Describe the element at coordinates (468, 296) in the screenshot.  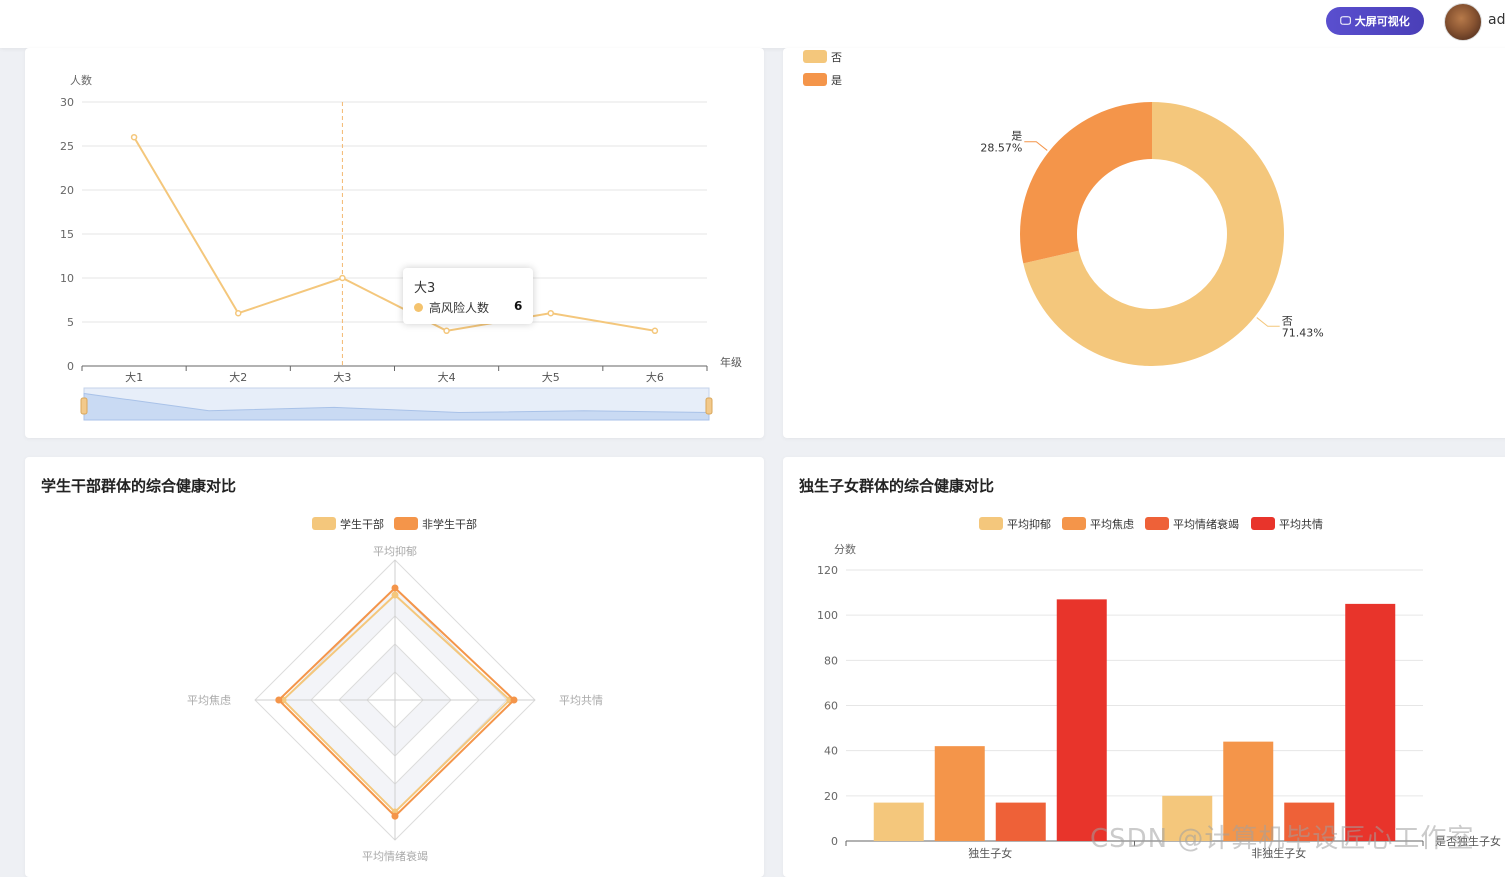
I see `line-chart-tooltip: 大3 高风险人数 6` at that location.